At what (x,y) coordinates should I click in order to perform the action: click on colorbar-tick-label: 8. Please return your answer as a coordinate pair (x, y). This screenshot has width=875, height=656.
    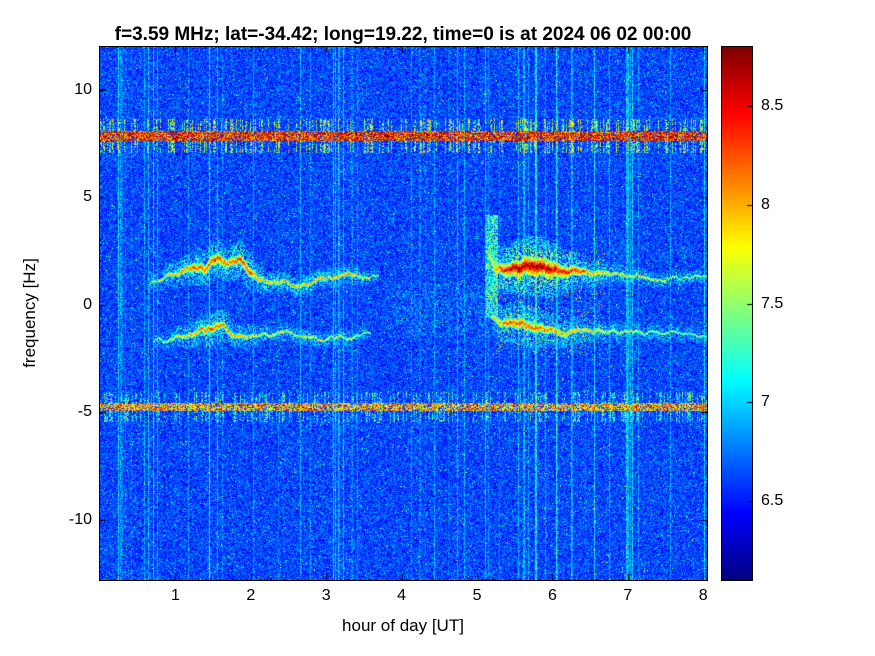
    Looking at the image, I should click on (765, 204).